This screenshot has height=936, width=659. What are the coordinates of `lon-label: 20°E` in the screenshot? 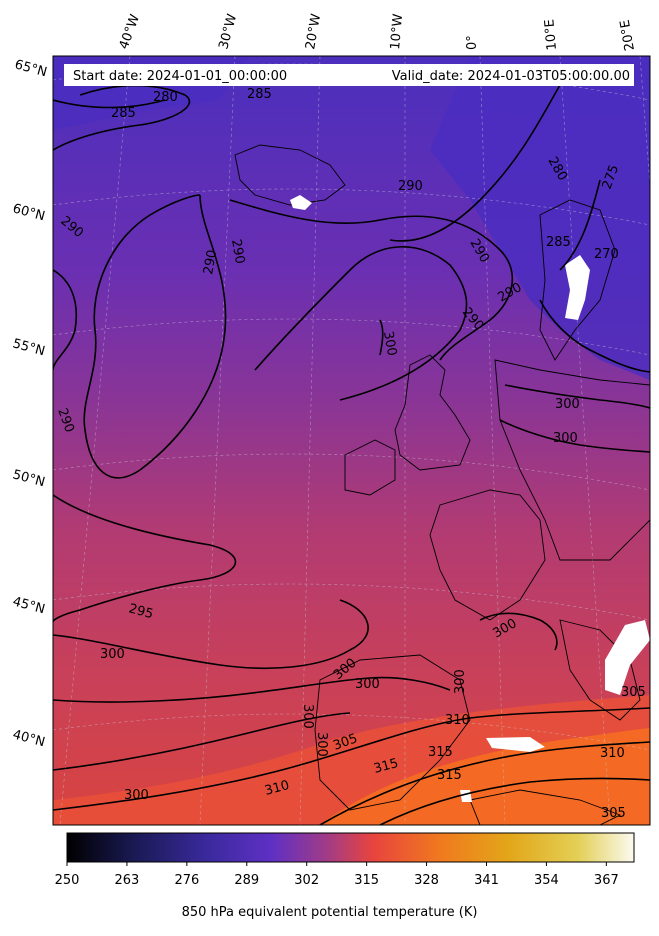 It's located at (628, 35).